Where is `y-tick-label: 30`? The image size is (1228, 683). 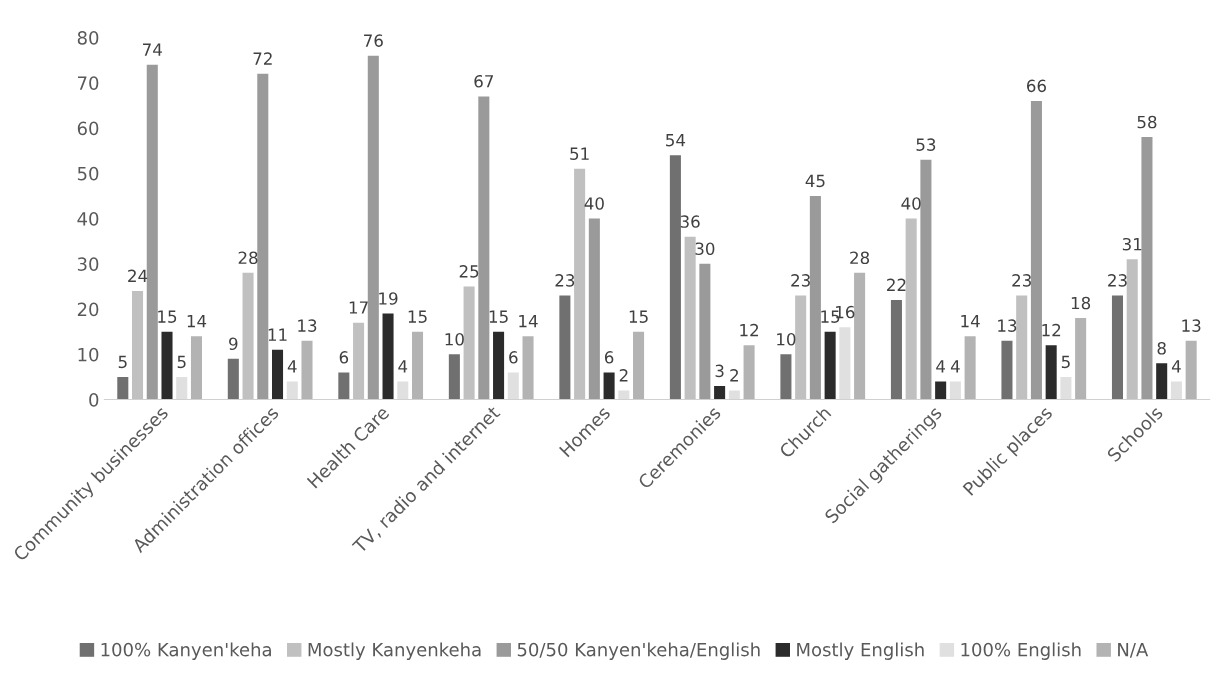
y-tick-label: 30 is located at coordinates (88, 264).